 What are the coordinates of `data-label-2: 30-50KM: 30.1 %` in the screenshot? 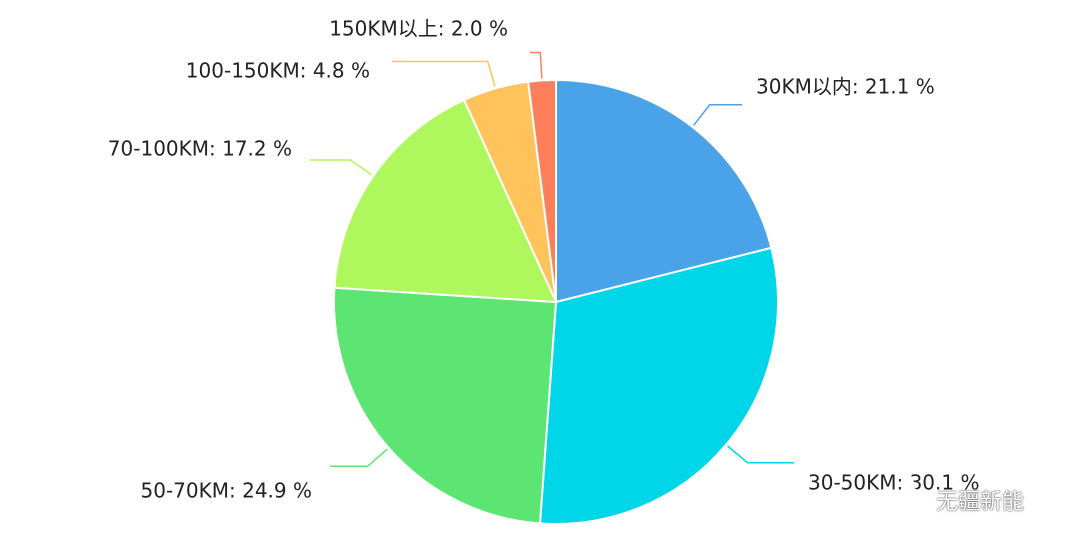 It's located at (893, 483).